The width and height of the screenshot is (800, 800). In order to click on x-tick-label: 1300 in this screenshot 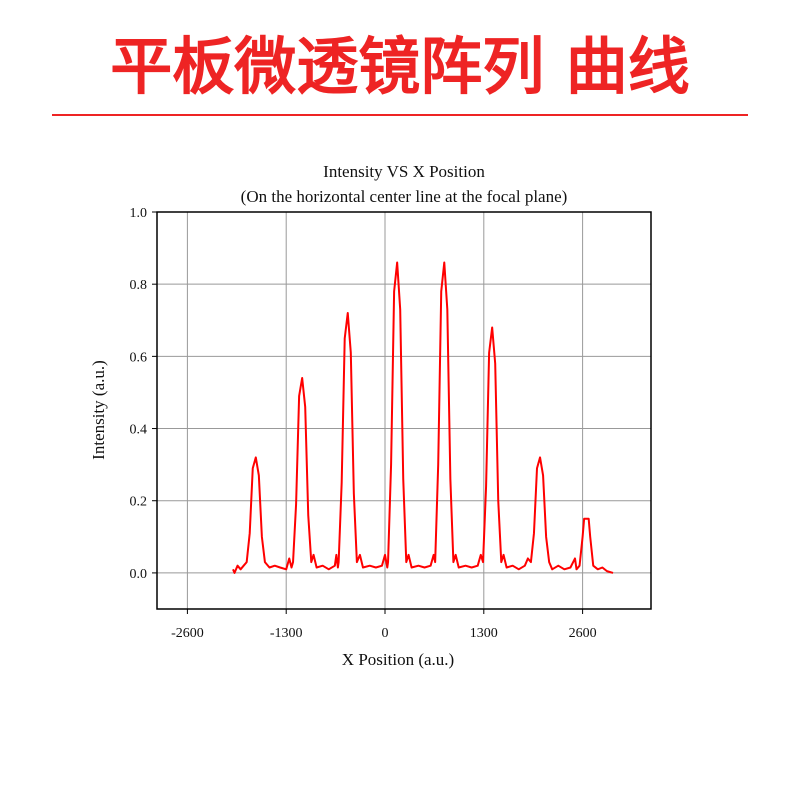, I will do `click(484, 633)`.